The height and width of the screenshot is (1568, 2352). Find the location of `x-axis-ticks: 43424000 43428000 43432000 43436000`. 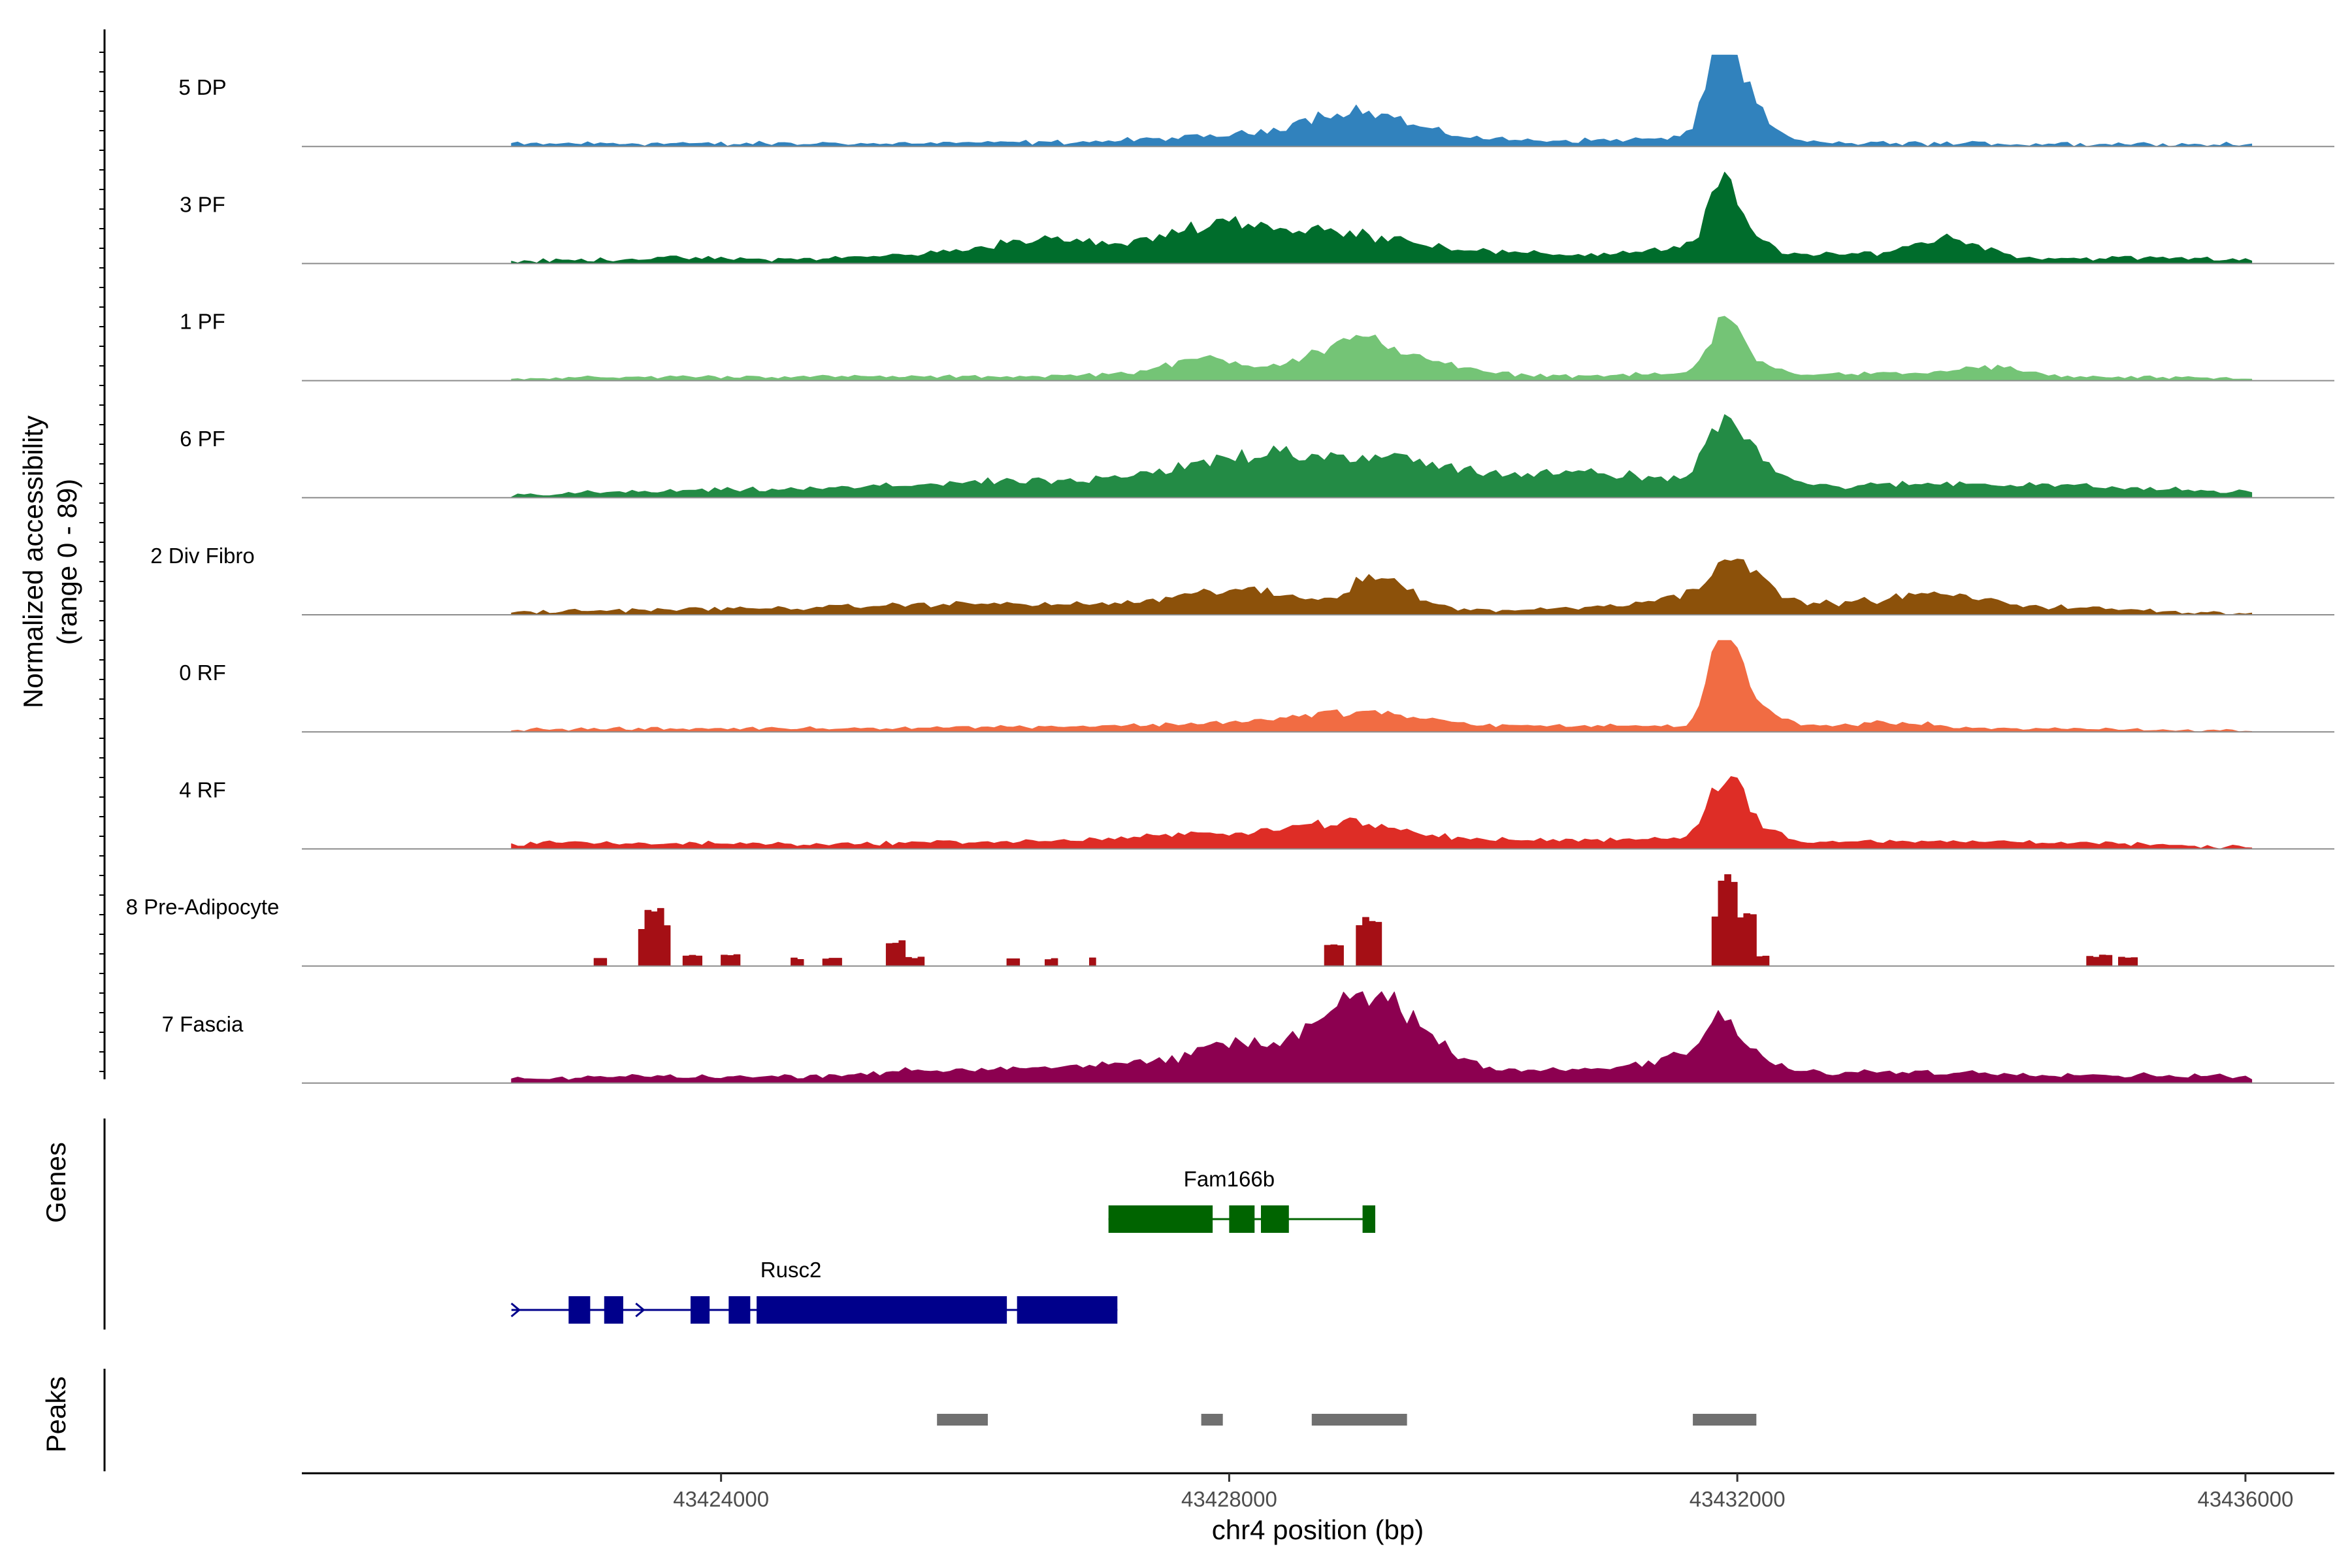

x-axis-ticks: 43424000 43428000 43432000 43436000 is located at coordinates (1483, 1492).